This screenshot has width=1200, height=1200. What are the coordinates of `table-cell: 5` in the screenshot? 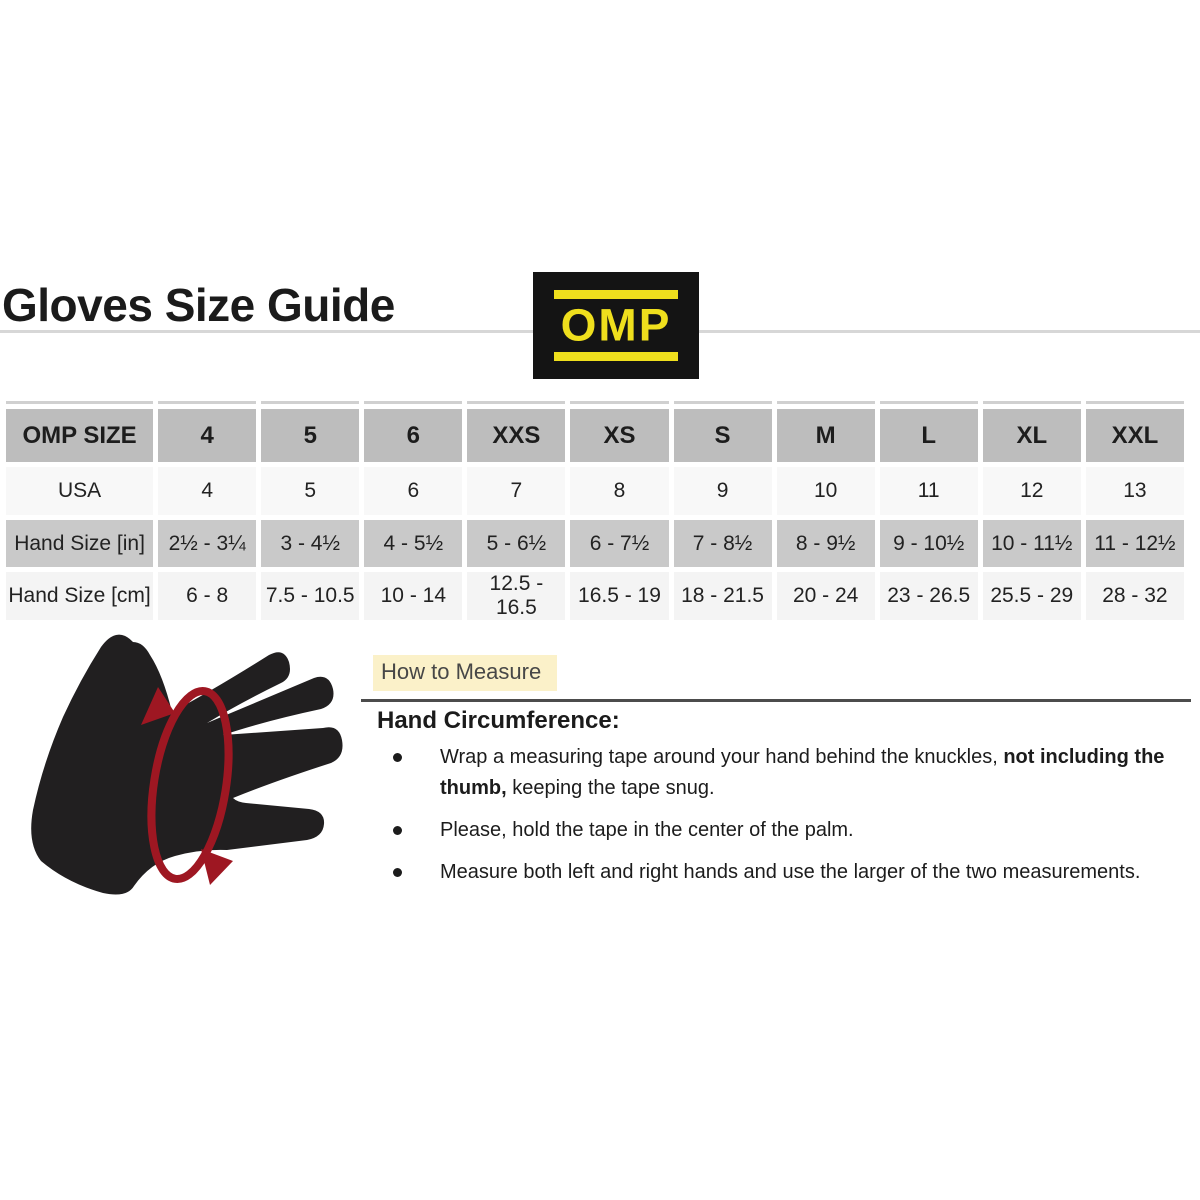 It's located at (310, 491).